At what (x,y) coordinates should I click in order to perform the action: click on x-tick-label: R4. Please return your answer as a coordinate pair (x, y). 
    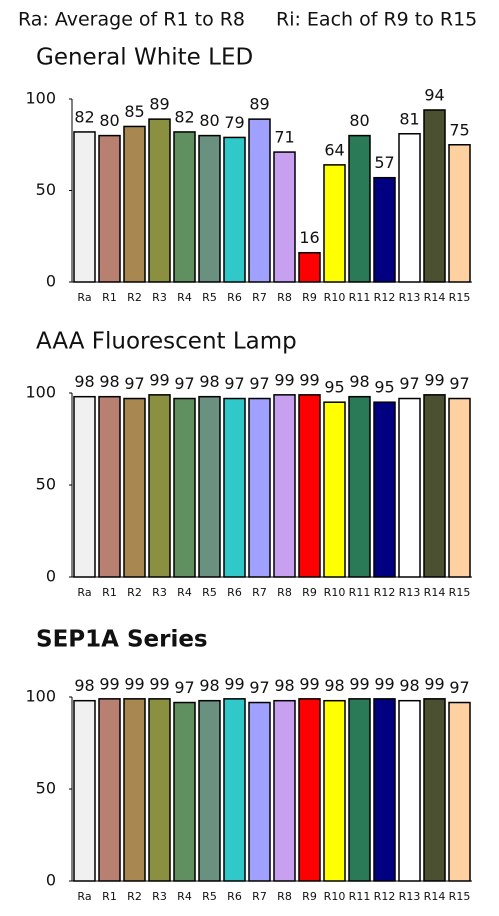
    Looking at the image, I should click on (184, 896).